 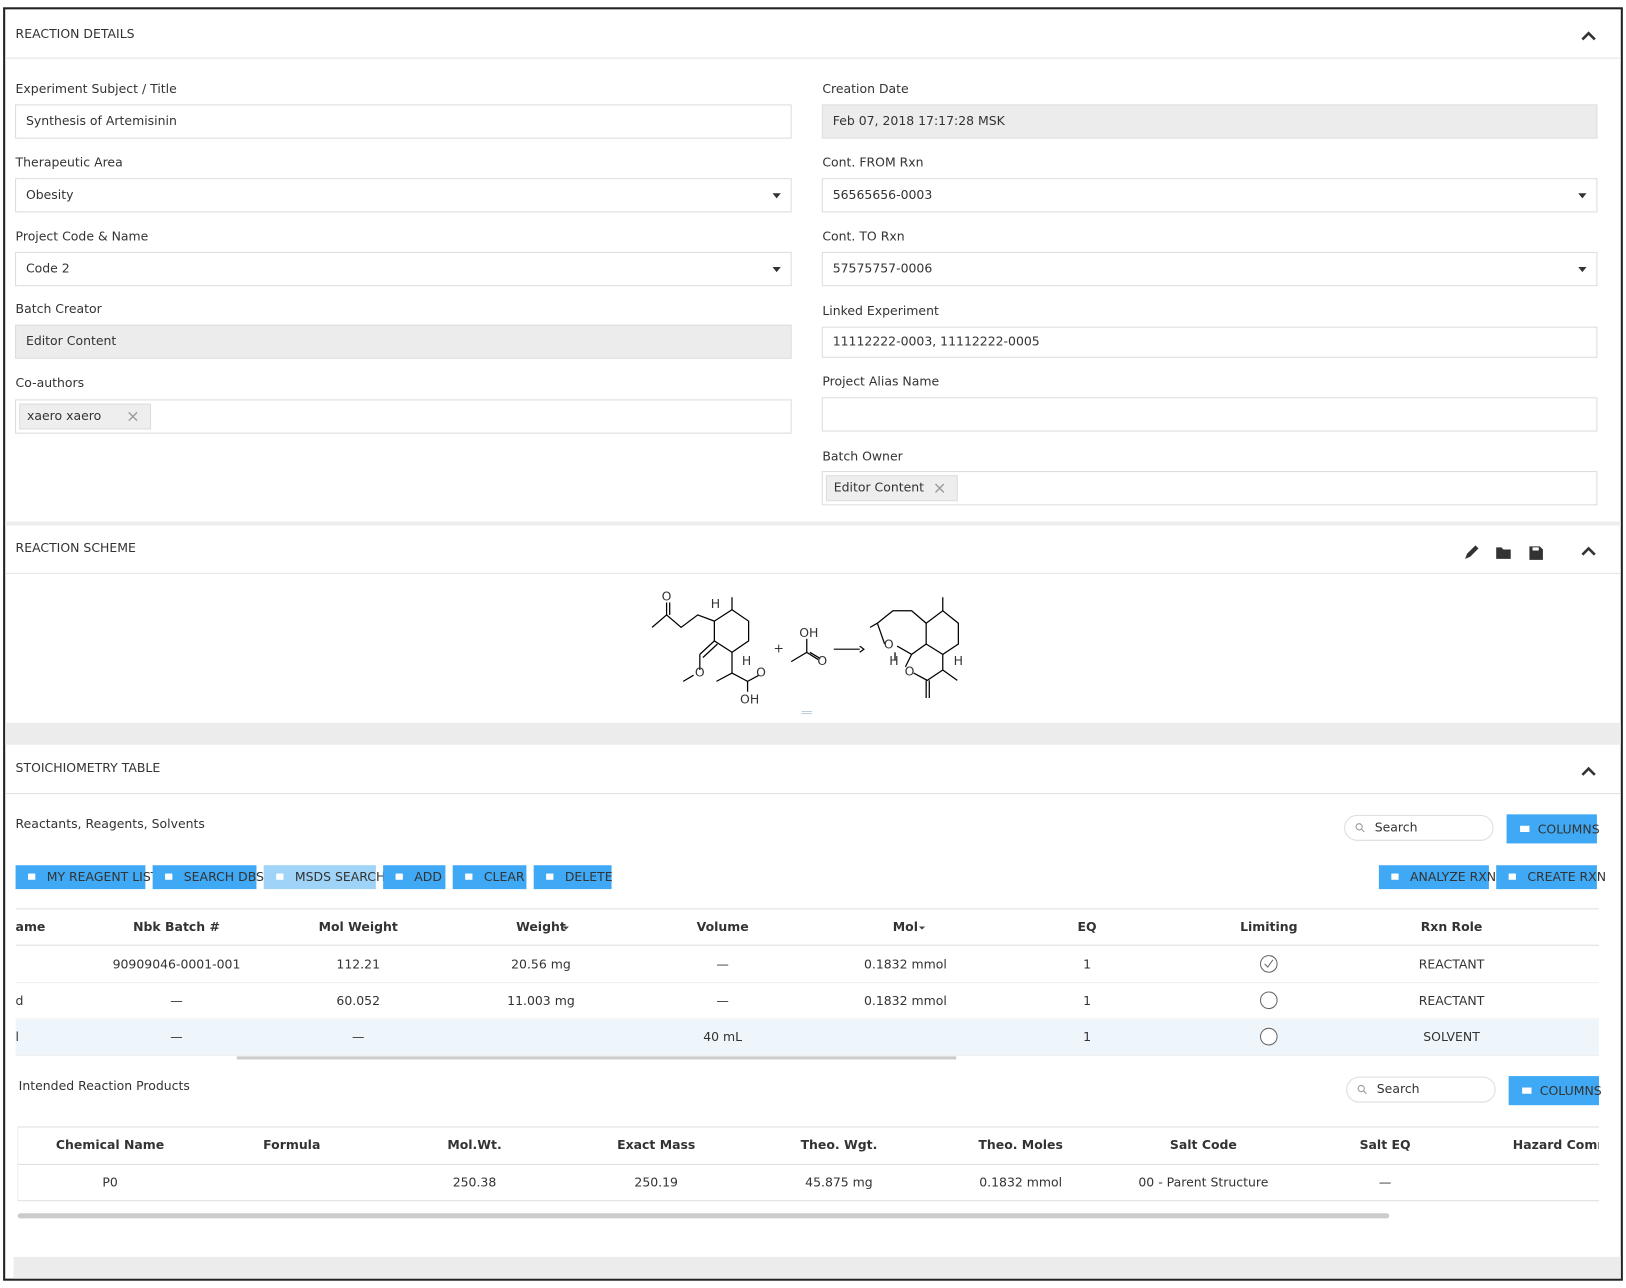 I want to click on column-header: Nbk Batch #, so click(x=176, y=926).